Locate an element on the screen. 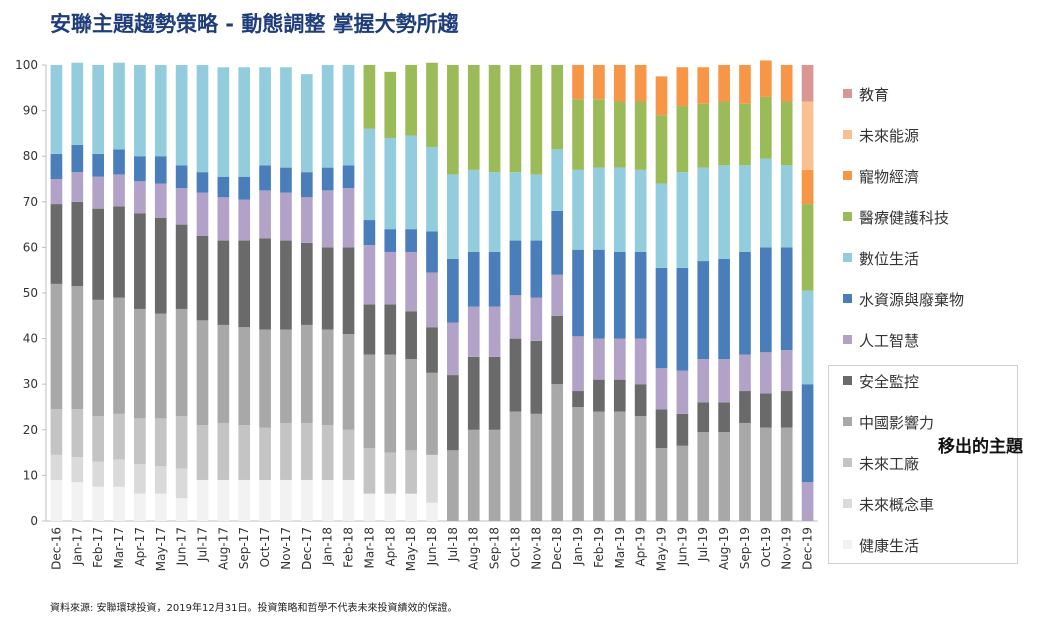 The image size is (1046, 633). legend-label: 安全監控 is located at coordinates (889, 382).